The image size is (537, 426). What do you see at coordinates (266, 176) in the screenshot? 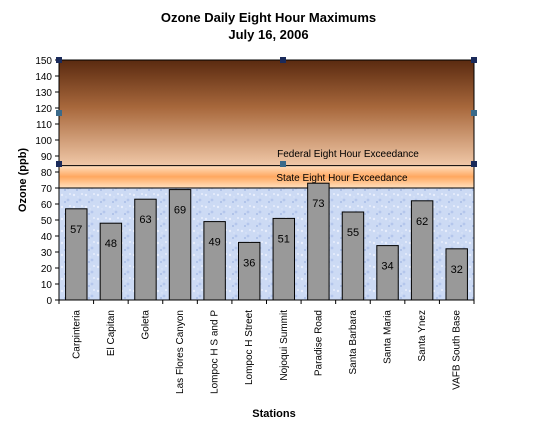
I see `state-exceedance-band` at bounding box center [266, 176].